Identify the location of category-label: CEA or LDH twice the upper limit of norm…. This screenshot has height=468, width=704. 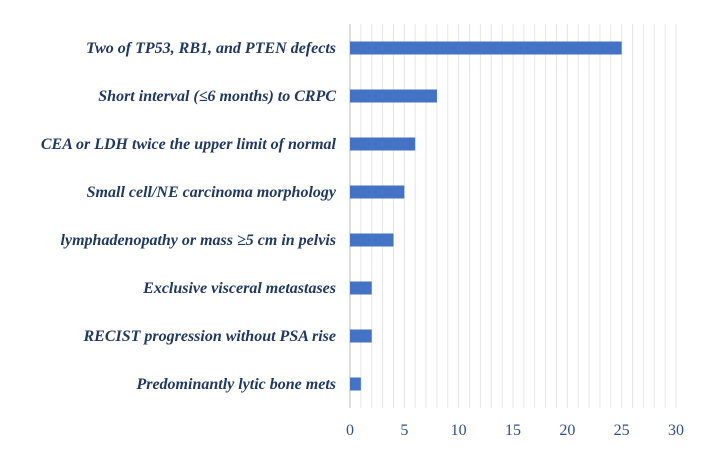
(189, 144).